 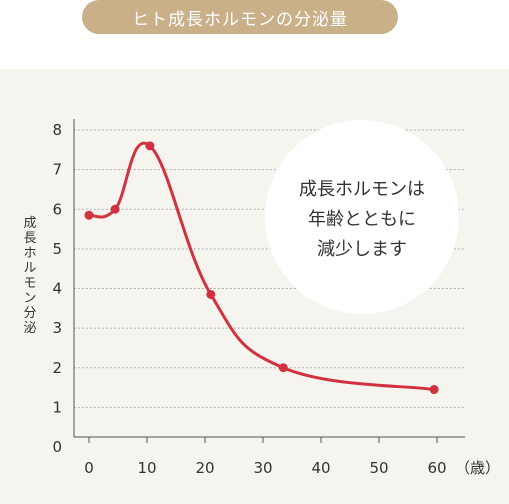 I want to click on x-tick-label: 10, so click(x=146, y=468).